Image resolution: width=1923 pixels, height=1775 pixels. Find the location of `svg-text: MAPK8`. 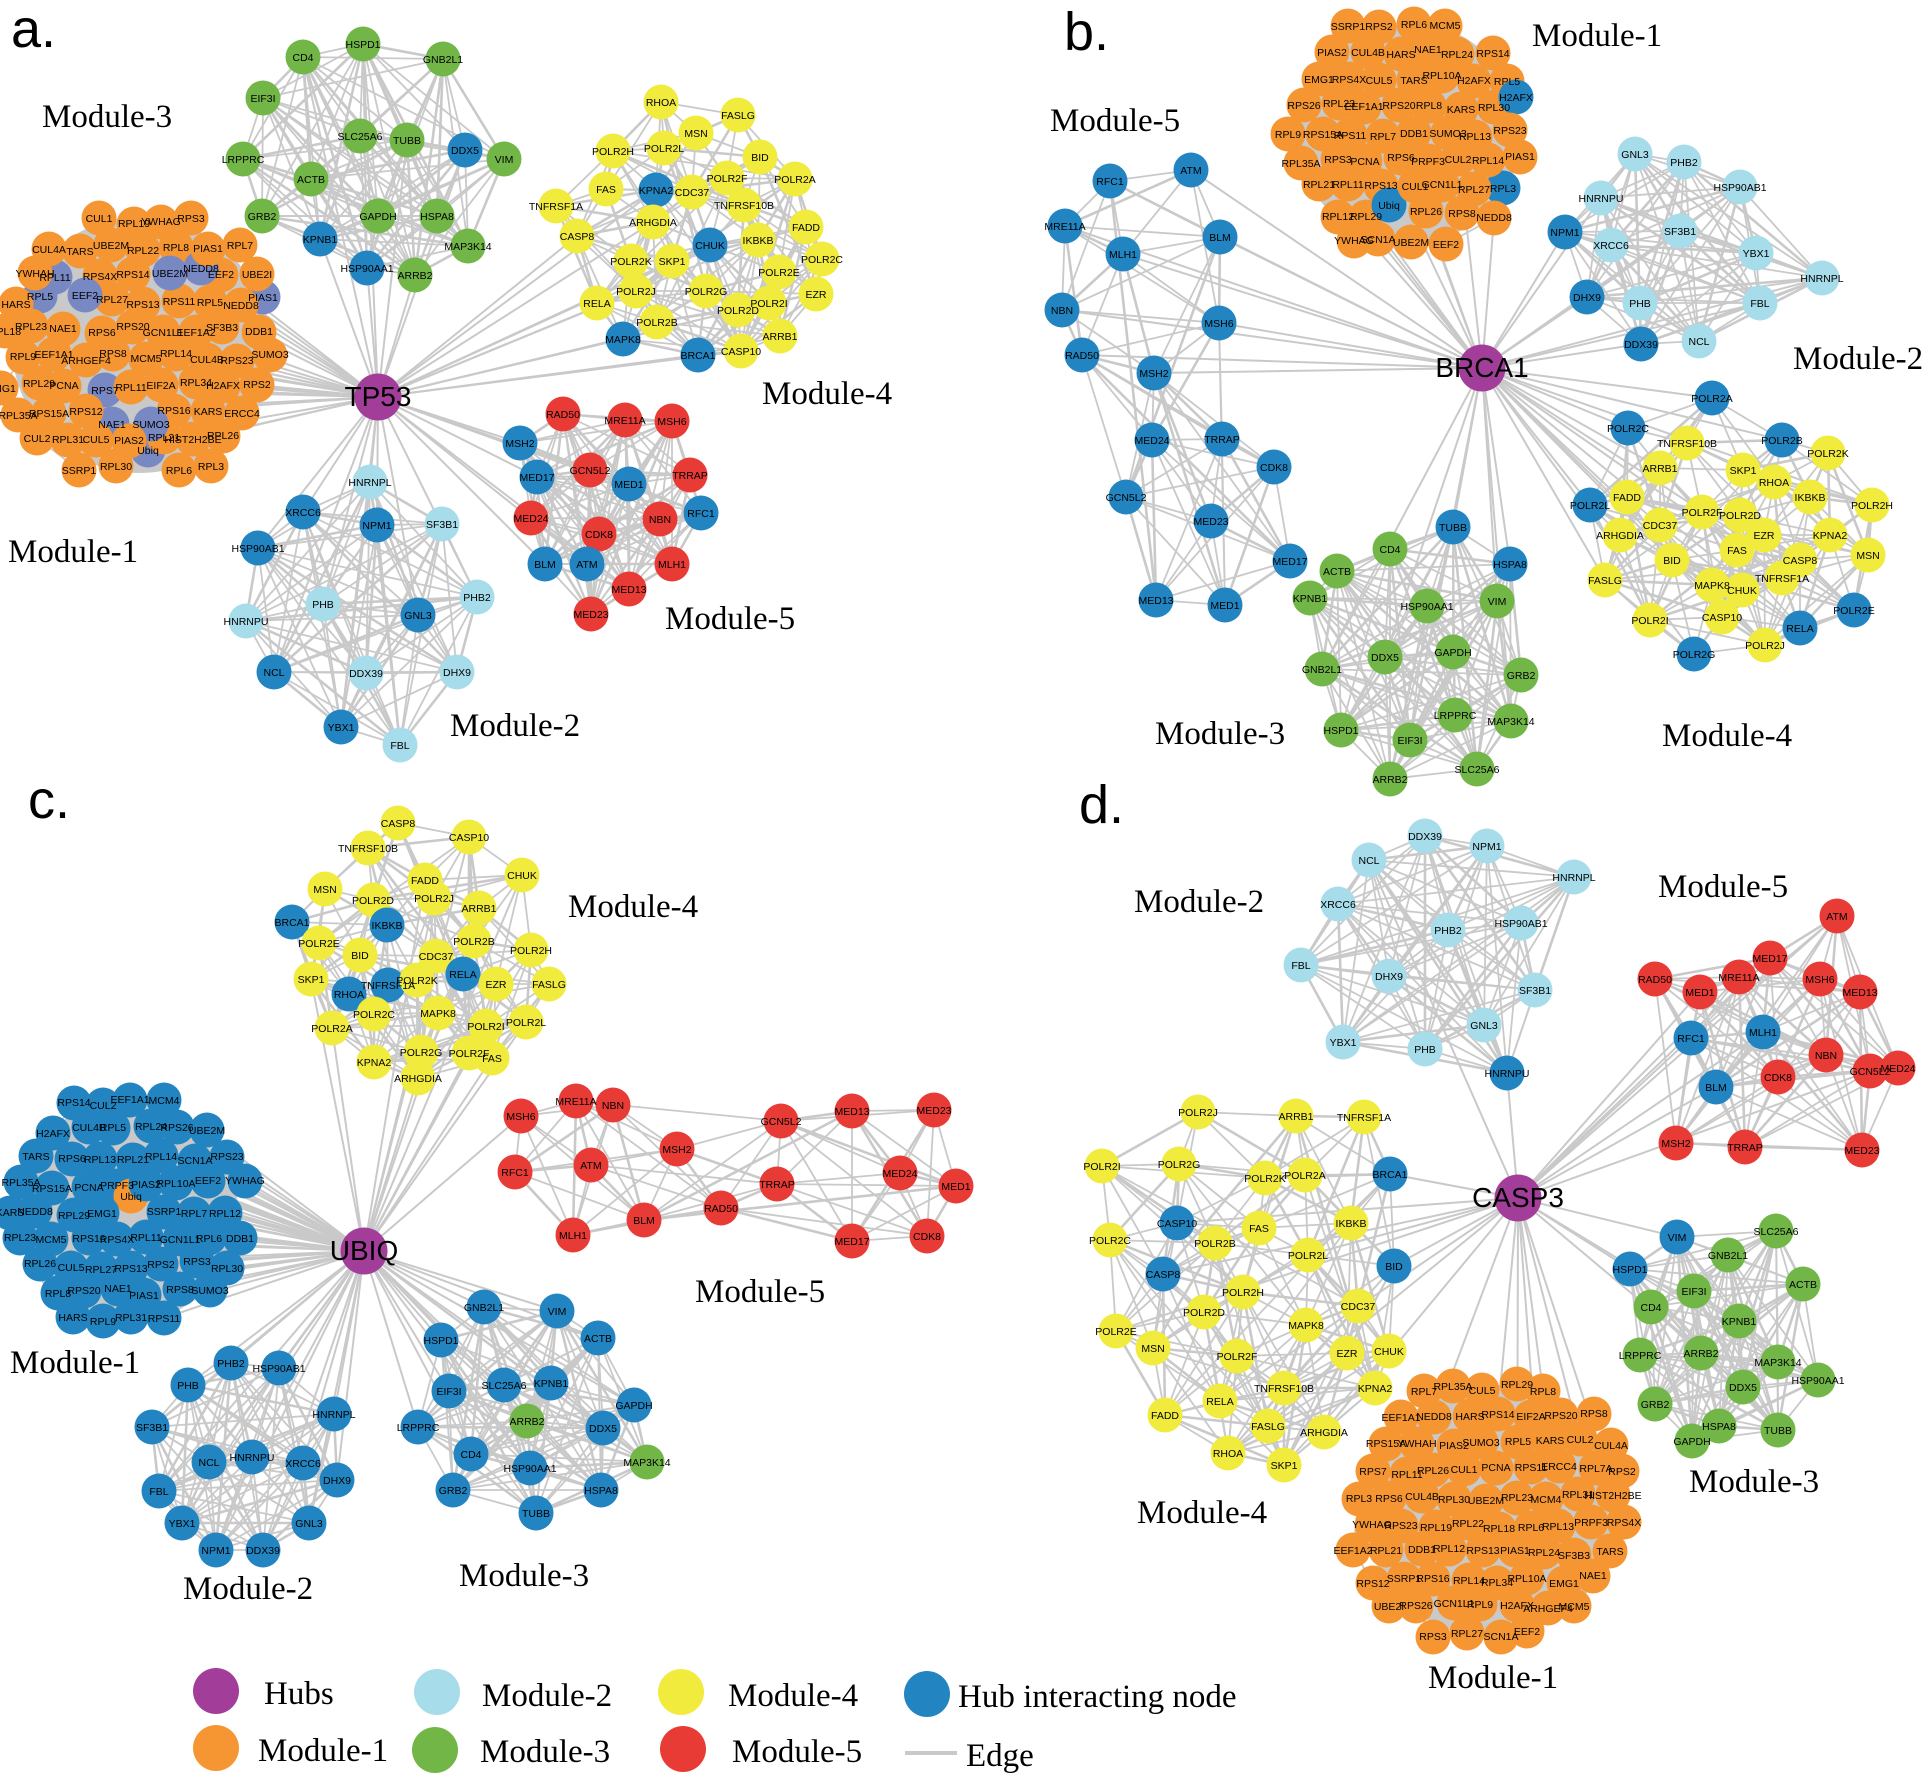

svg-text: MAPK8 is located at coordinates (1306, 1326).